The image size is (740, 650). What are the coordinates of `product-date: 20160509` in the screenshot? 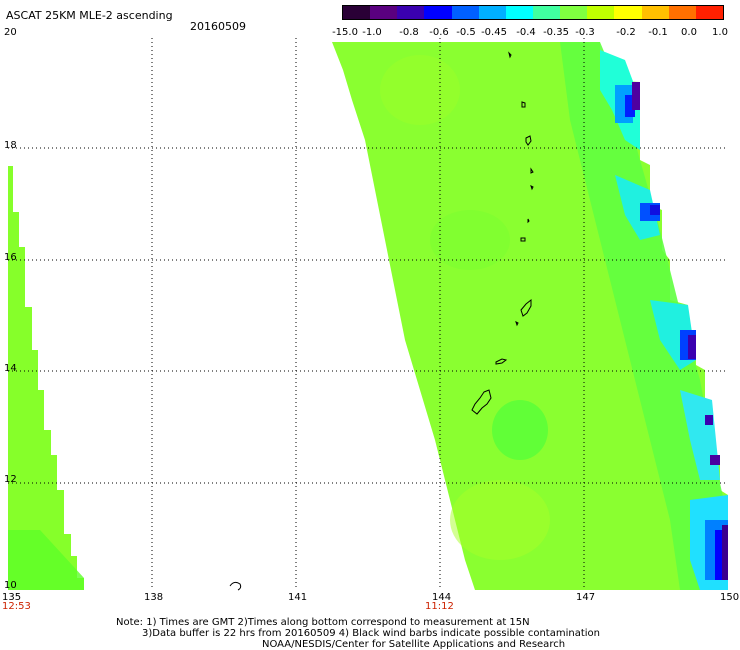 It's located at (218, 26).